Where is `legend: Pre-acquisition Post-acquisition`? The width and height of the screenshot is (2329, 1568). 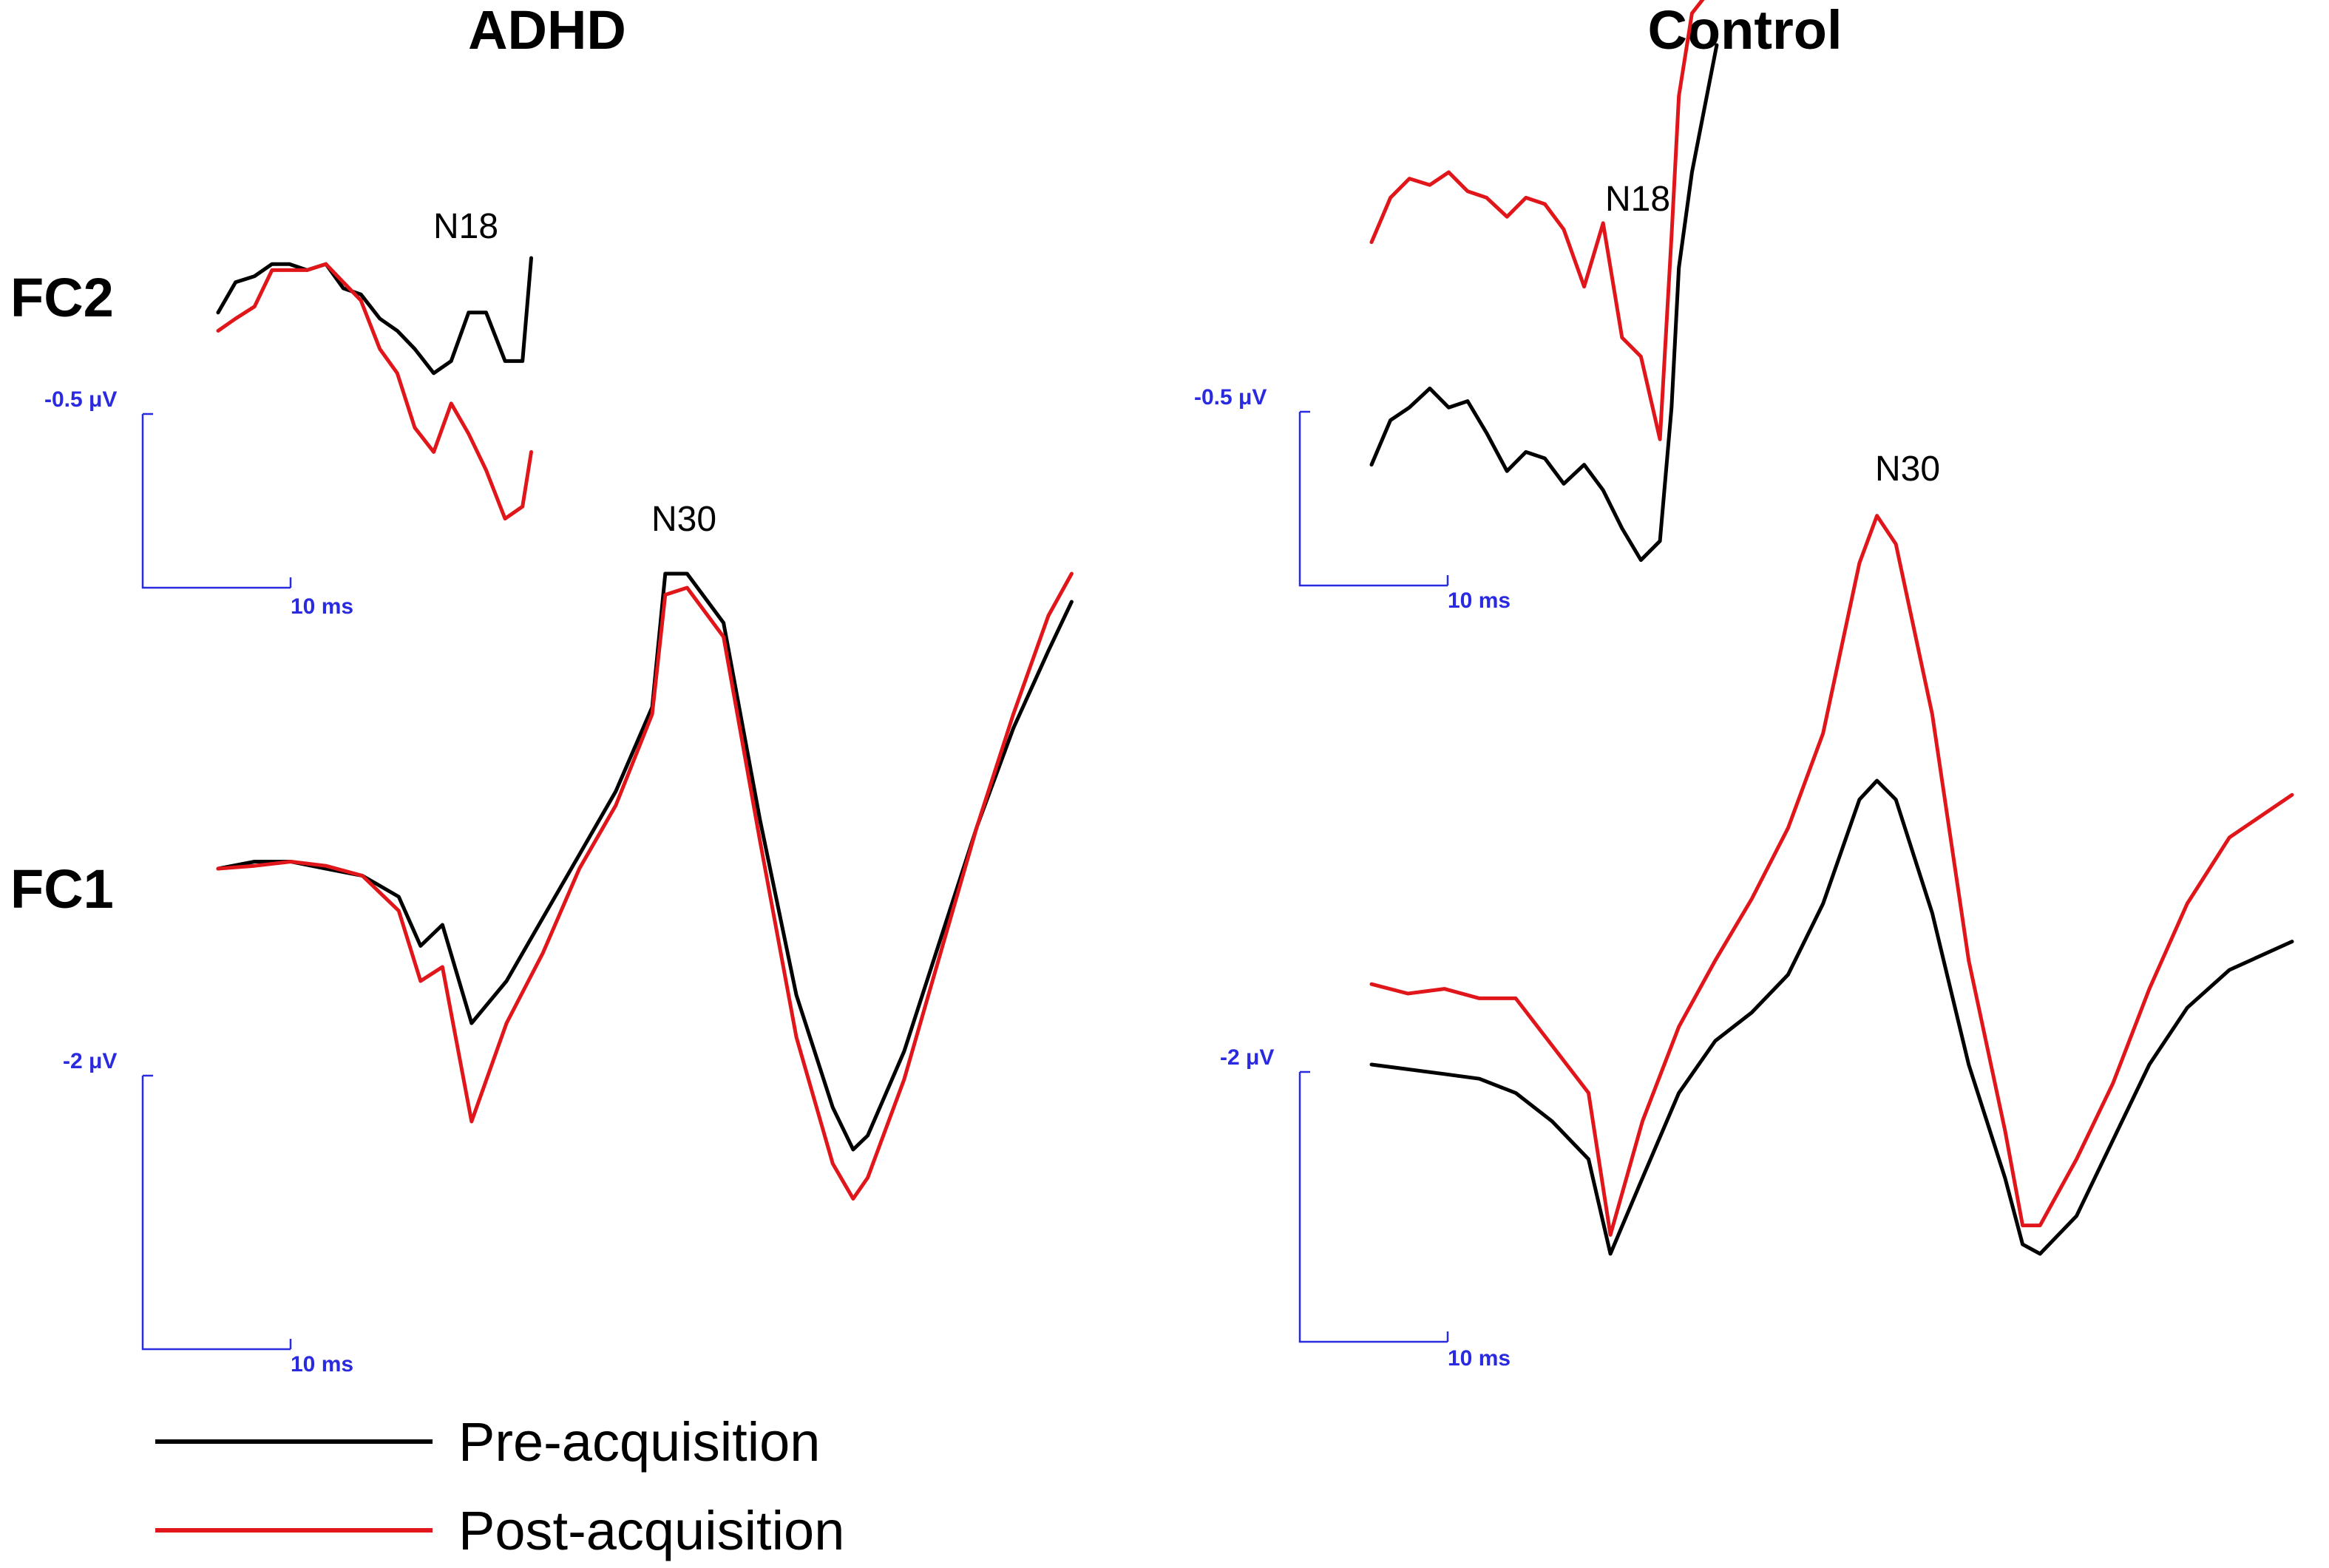
legend: Pre-acquisition Post-acquisition is located at coordinates (499, 1486).